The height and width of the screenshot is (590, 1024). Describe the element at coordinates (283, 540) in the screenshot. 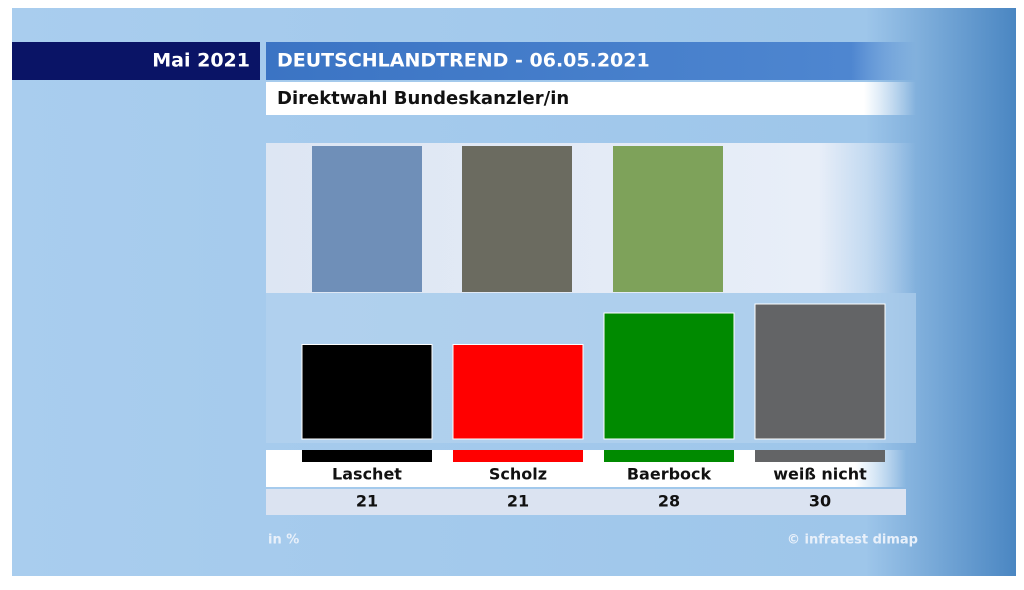

I see `unit-note: in %` at that location.